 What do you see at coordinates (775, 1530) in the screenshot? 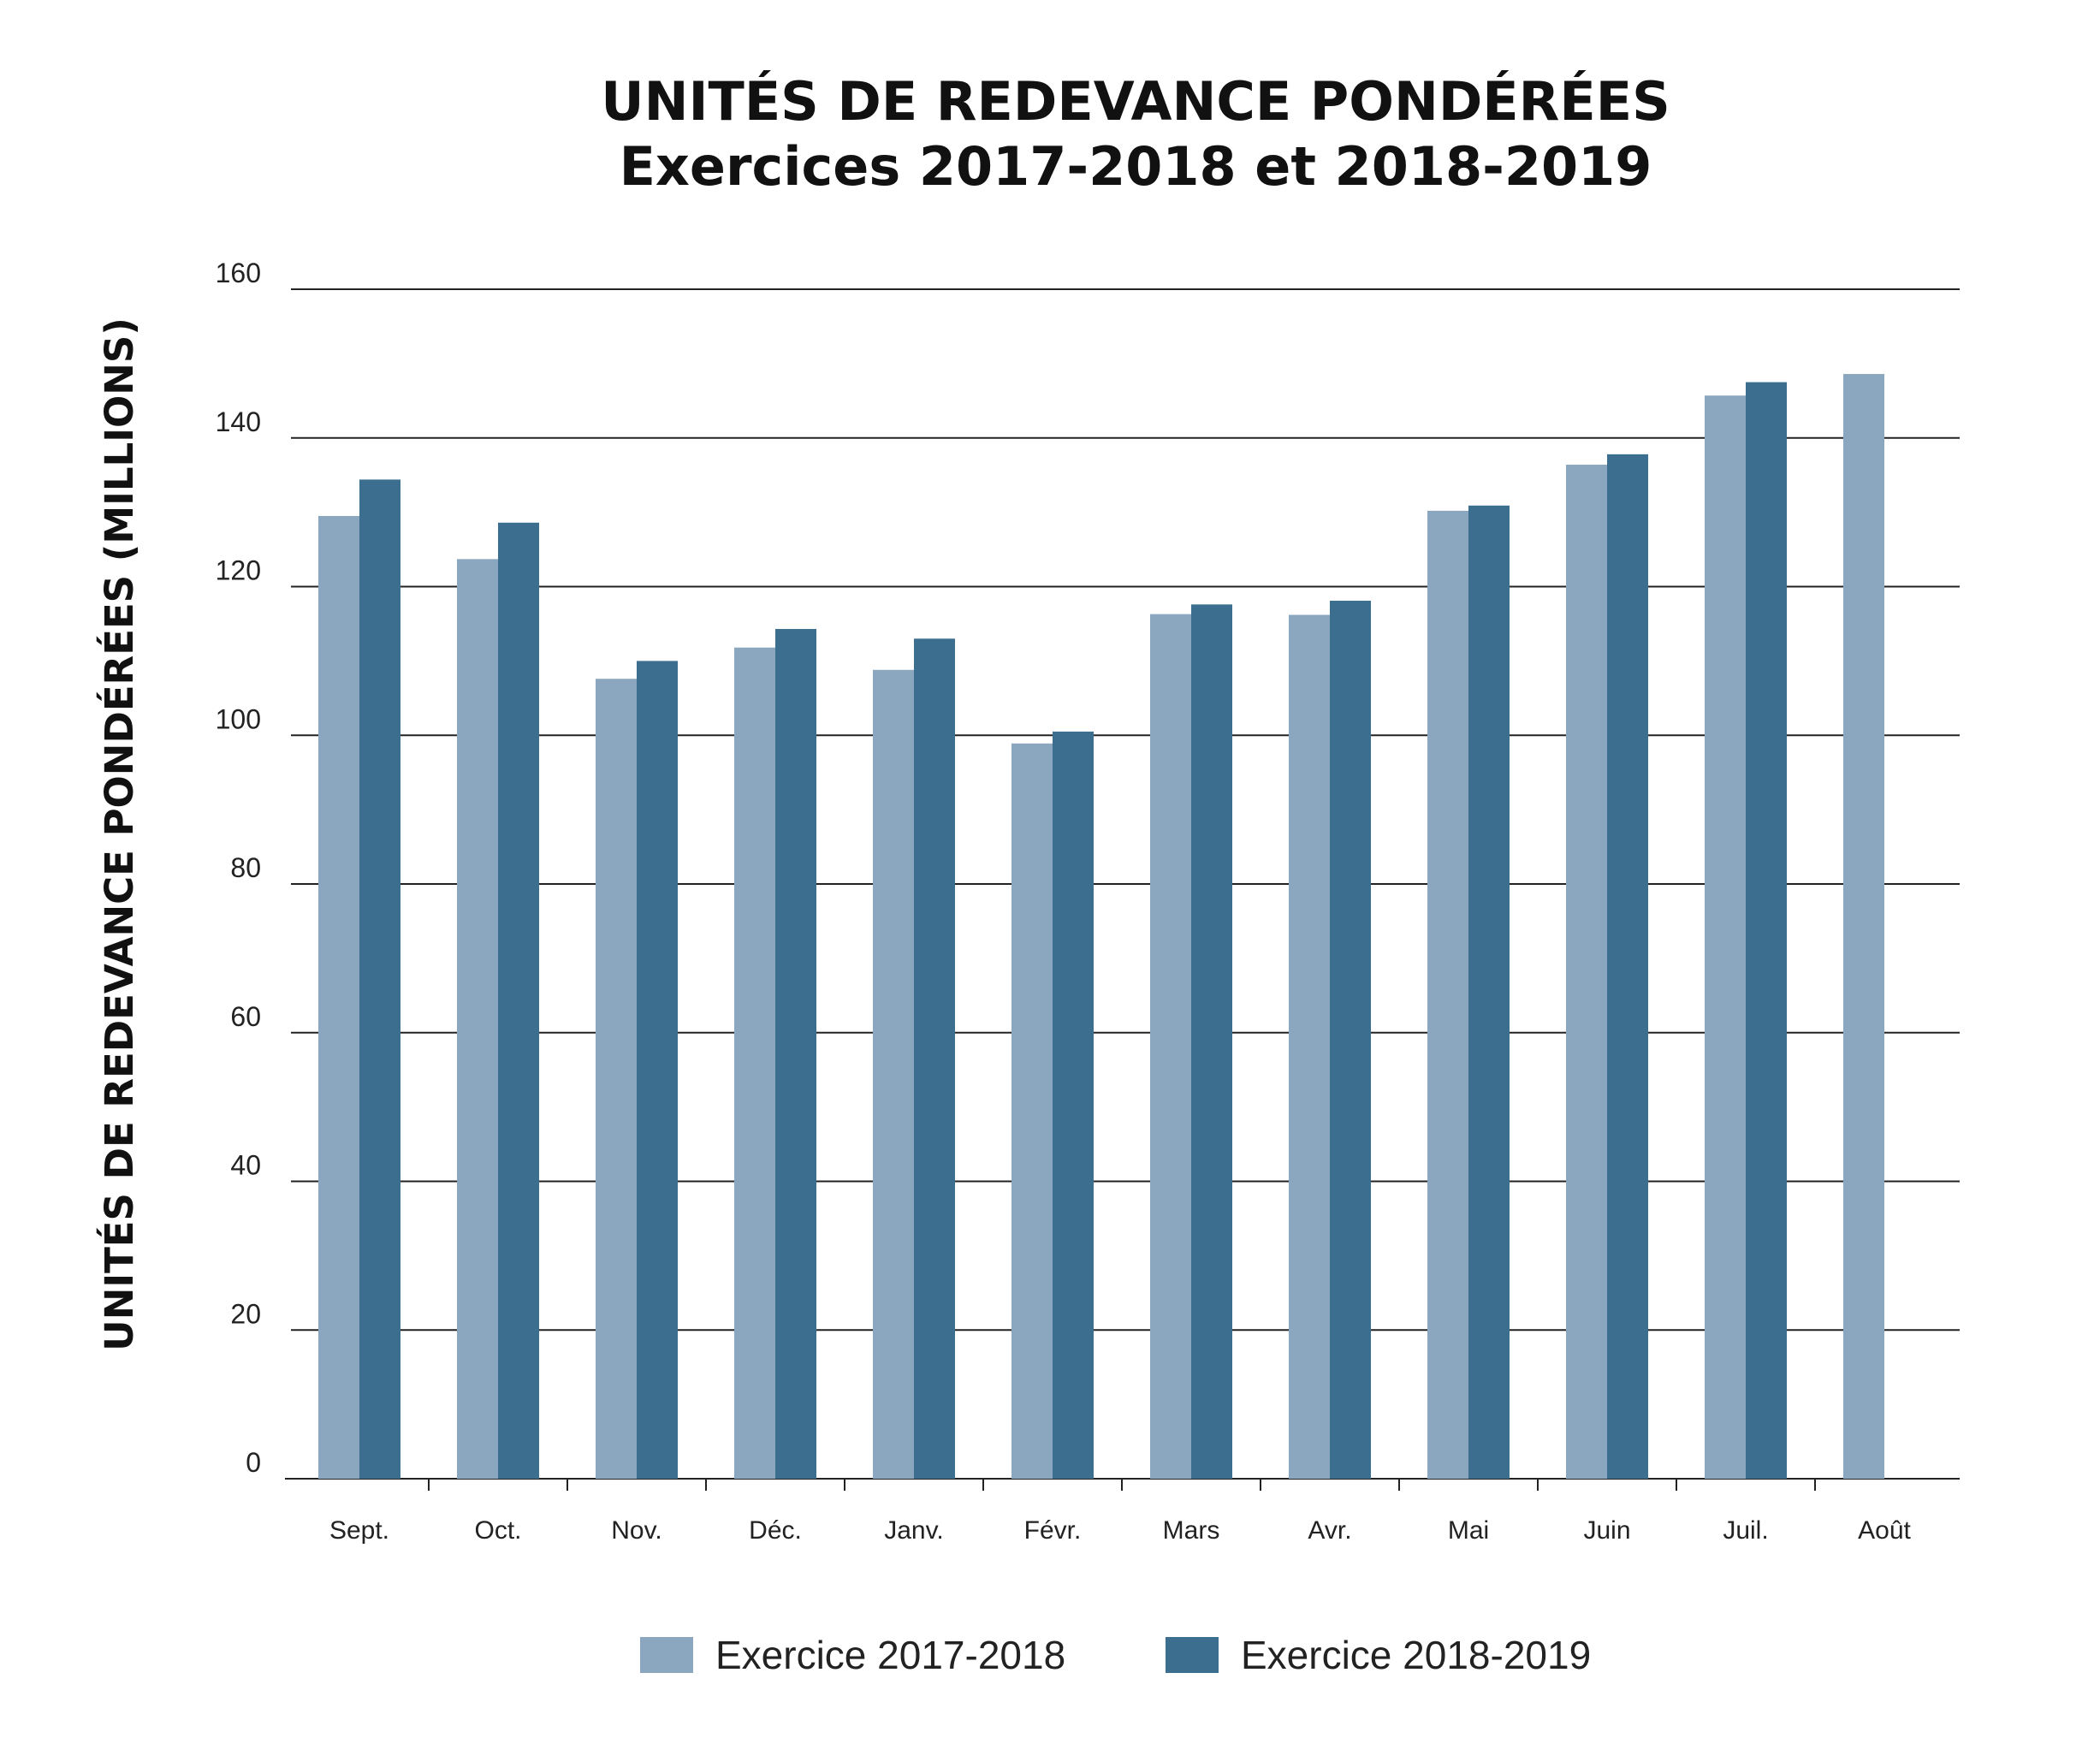
I see `x-tick-label: Déc.` at bounding box center [775, 1530].